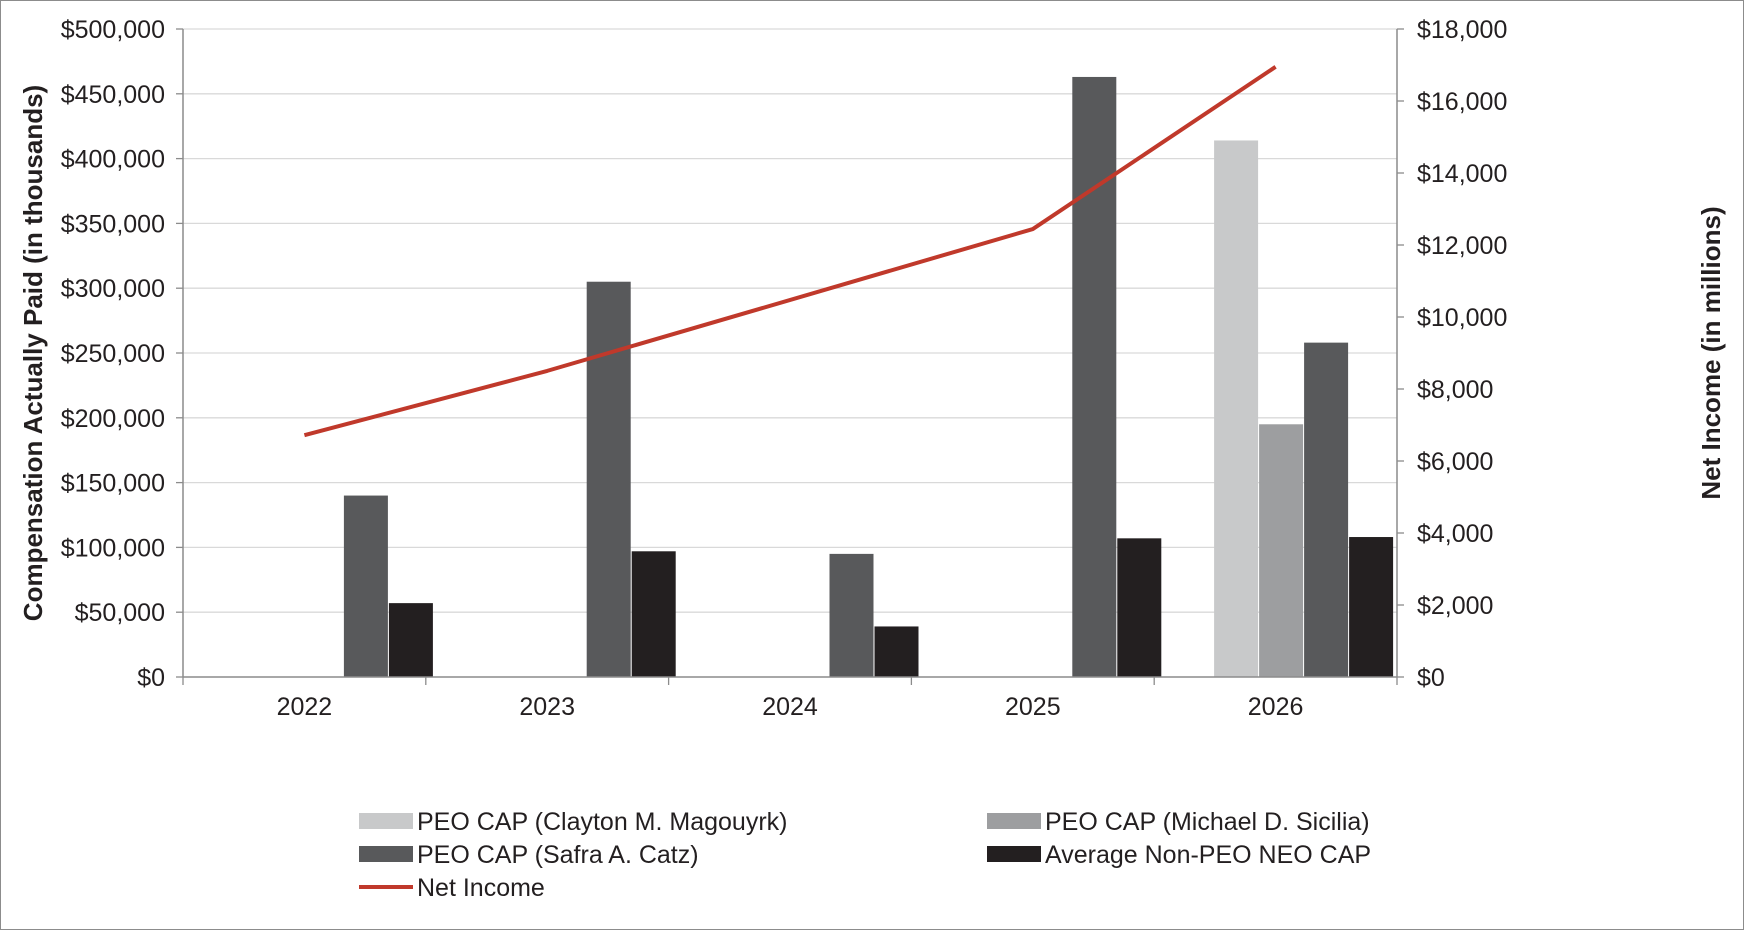 The width and height of the screenshot is (1744, 930). Describe the element at coordinates (113, 95) in the screenshot. I see `y-tick-label: $450,000` at that location.